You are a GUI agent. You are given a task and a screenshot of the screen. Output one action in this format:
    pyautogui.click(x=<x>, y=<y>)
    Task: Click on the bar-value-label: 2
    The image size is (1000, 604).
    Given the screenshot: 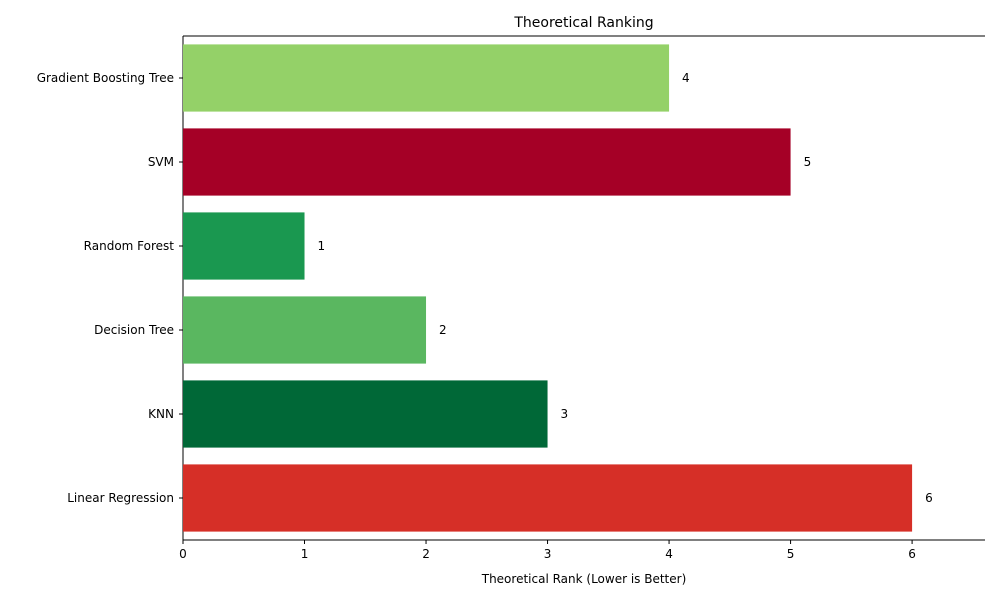 What is the action you would take?
    pyautogui.click(x=443, y=330)
    